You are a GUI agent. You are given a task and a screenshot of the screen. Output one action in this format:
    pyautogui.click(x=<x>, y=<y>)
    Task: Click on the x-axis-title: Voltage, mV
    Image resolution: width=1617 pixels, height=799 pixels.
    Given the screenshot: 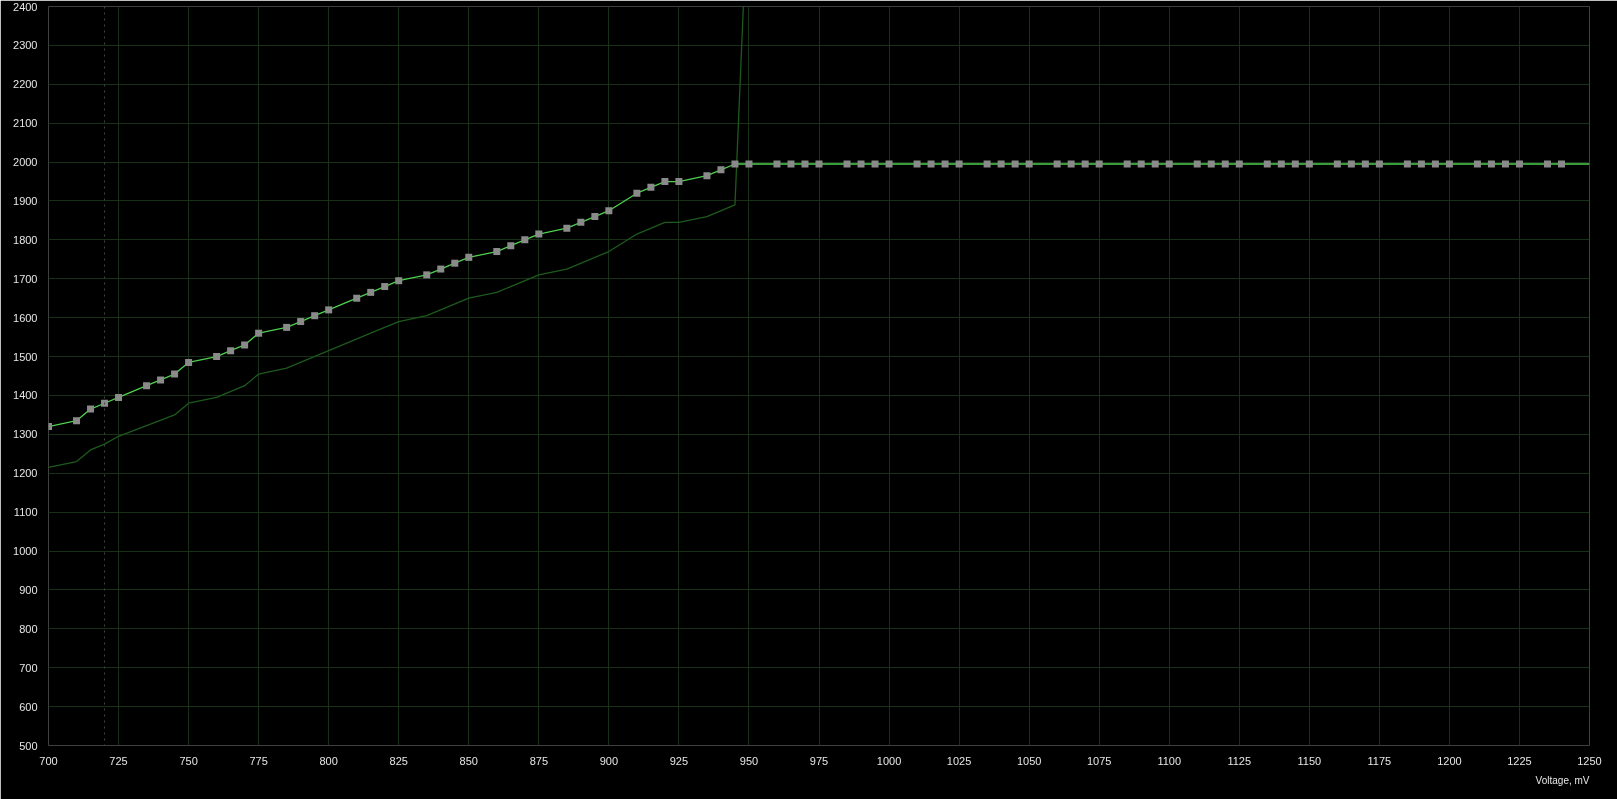 What is the action you would take?
    pyautogui.click(x=1562, y=780)
    